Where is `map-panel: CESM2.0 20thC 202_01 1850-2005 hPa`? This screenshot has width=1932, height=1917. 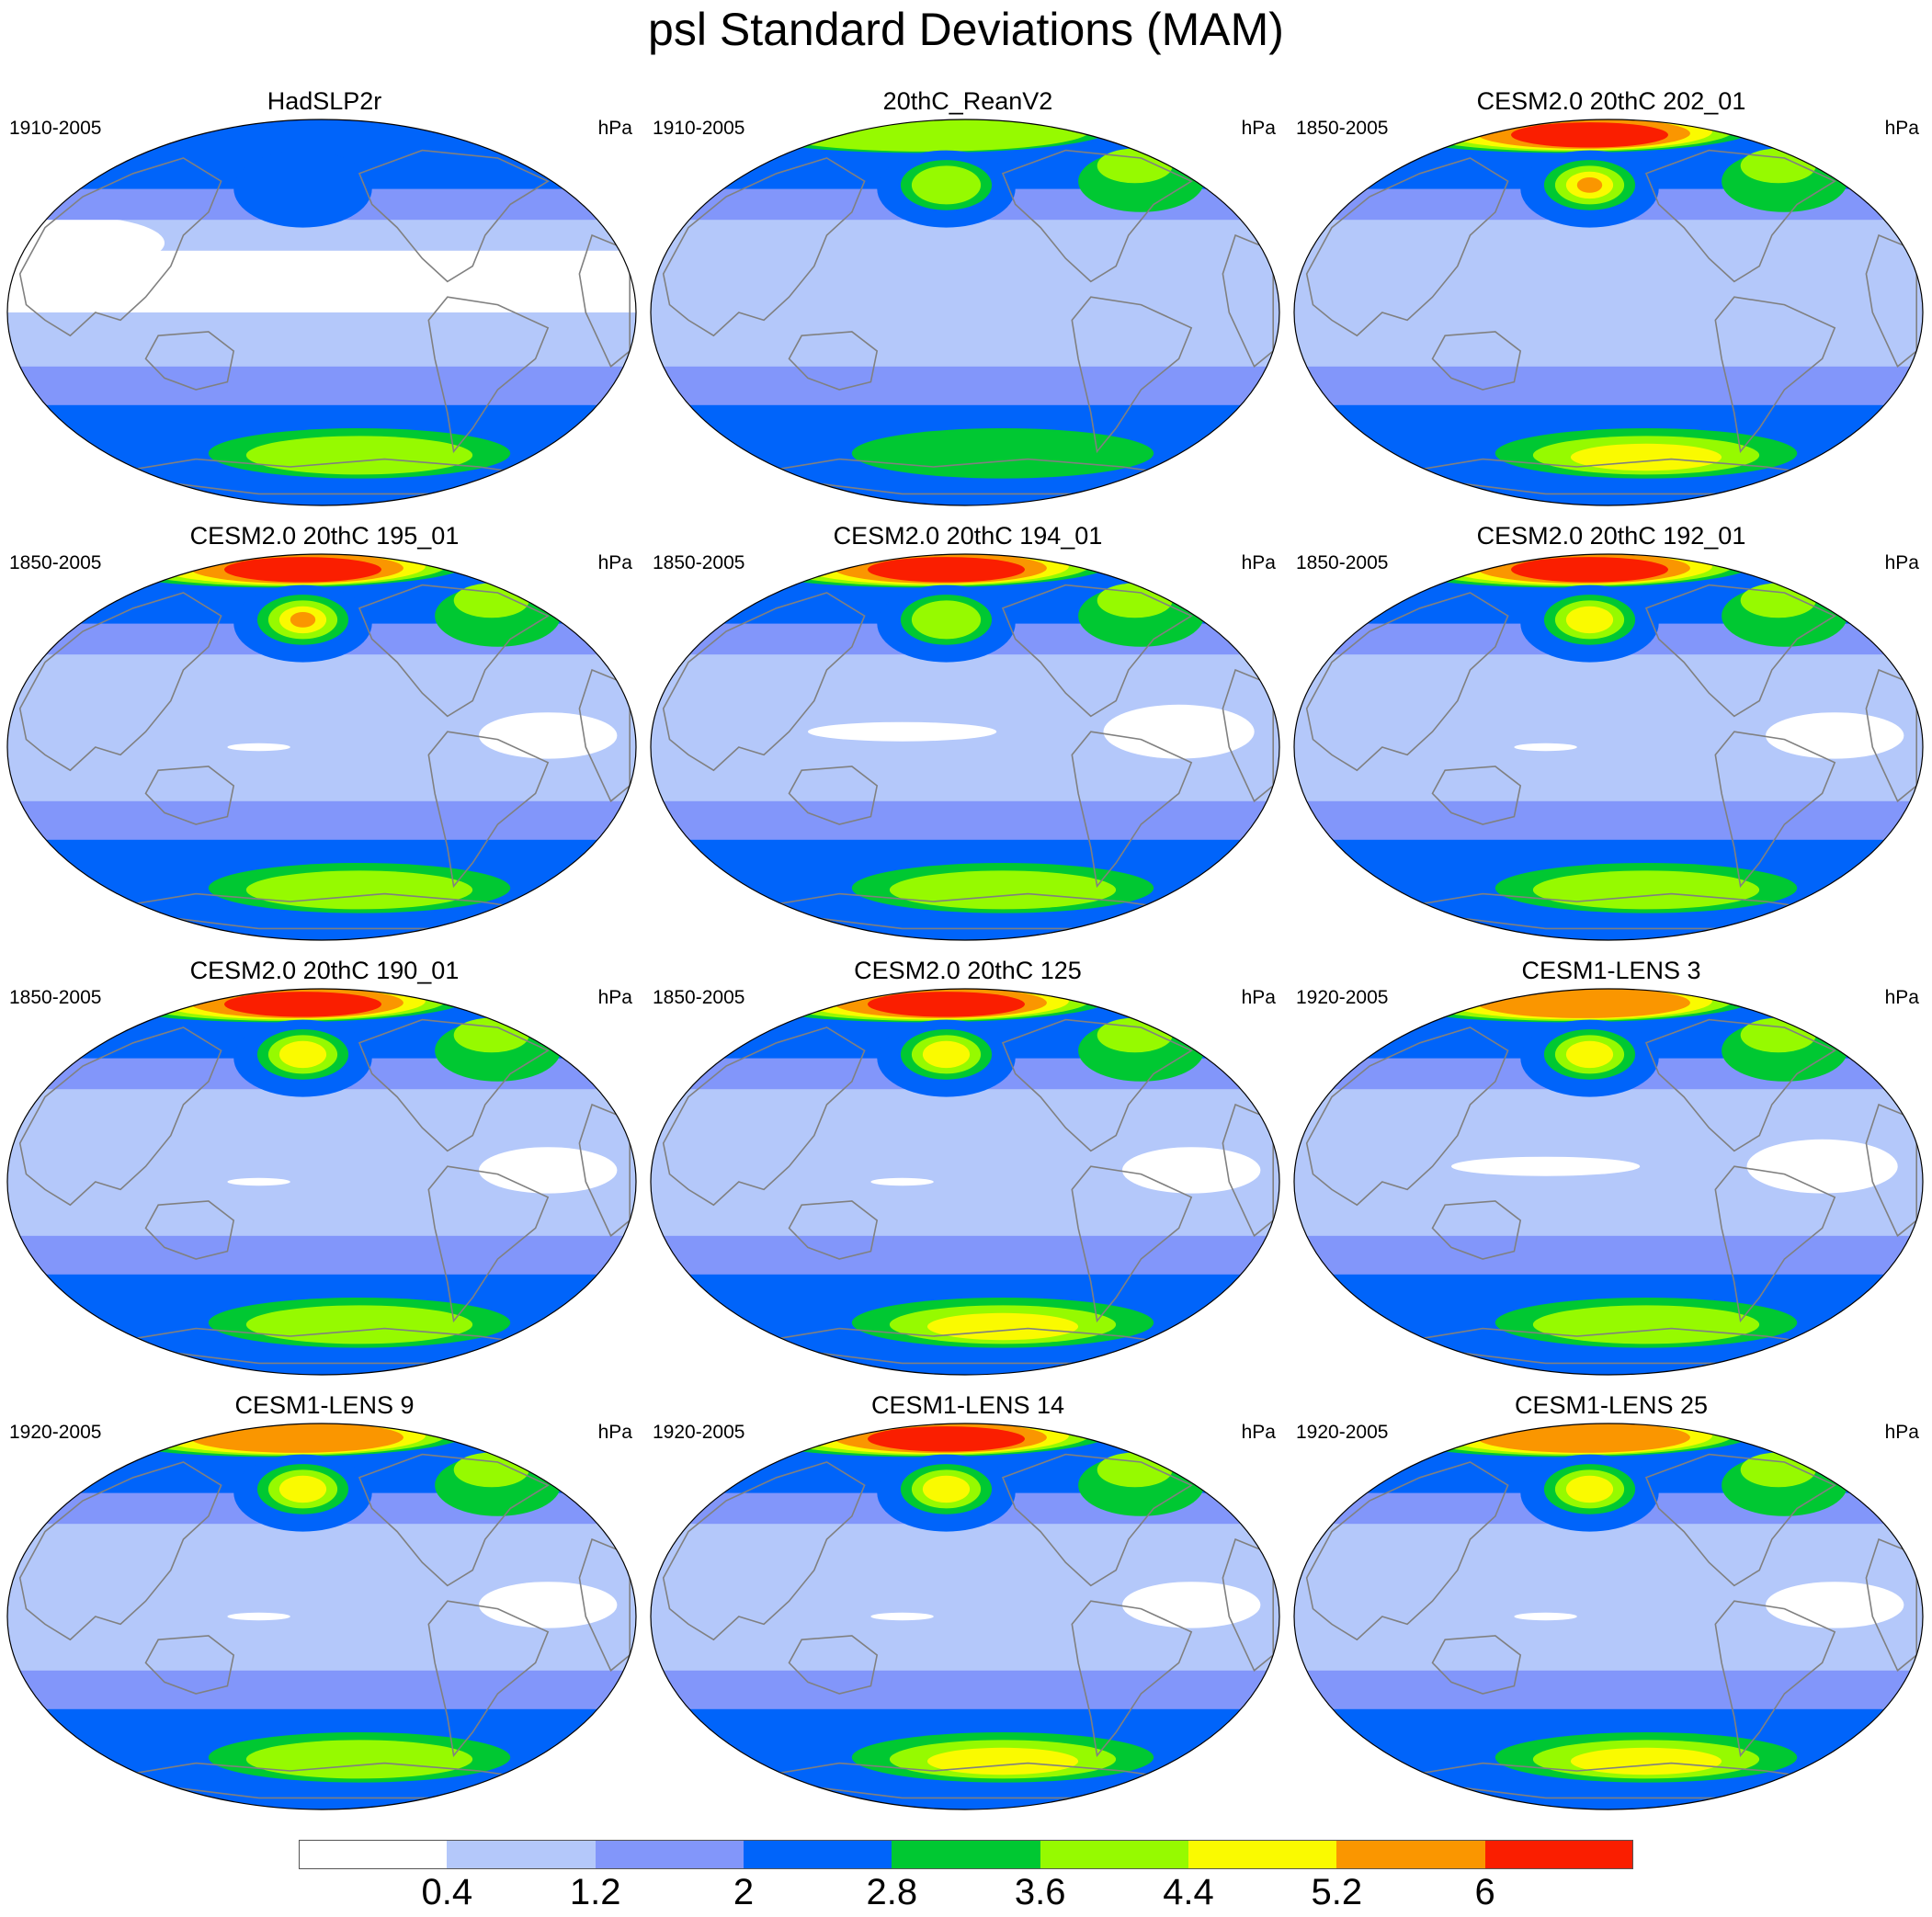 map-panel: CESM2.0 20thC 202_01 1850-2005 hPa is located at coordinates (1611, 296).